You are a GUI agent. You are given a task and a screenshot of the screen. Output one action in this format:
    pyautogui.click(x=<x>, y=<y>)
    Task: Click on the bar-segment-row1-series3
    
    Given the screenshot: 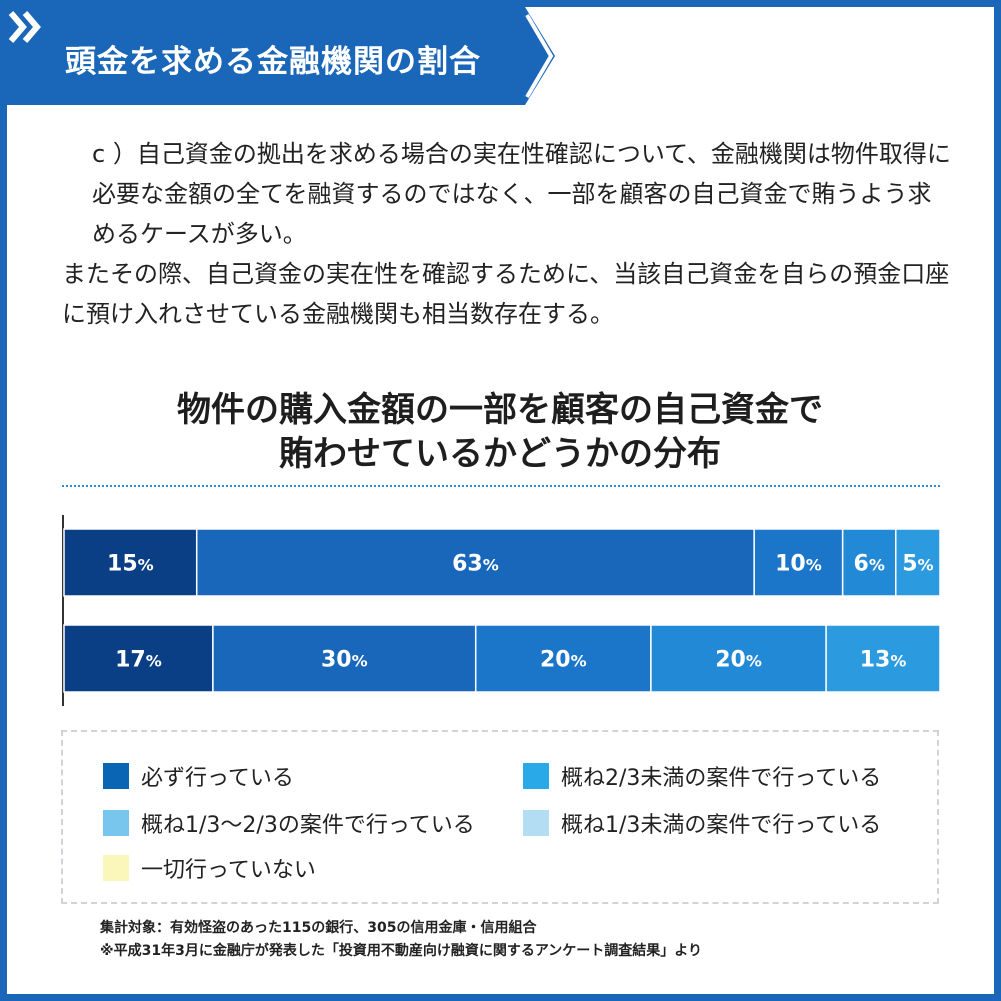 What is the action you would take?
    pyautogui.click(x=798, y=562)
    